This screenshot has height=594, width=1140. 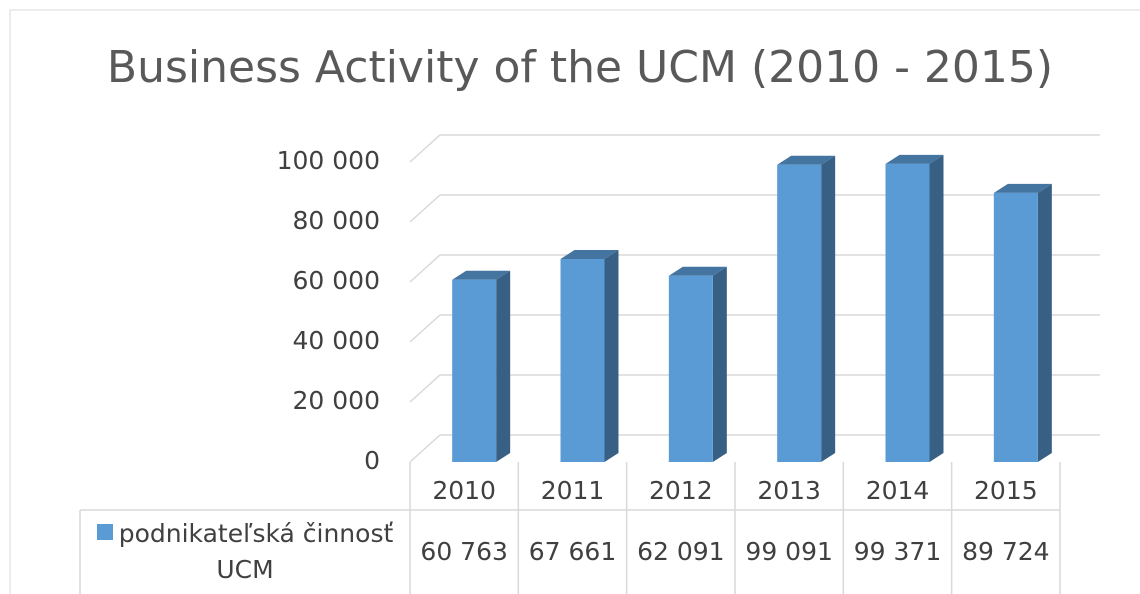 I want to click on y-tick-label: 0, so click(x=372, y=460).